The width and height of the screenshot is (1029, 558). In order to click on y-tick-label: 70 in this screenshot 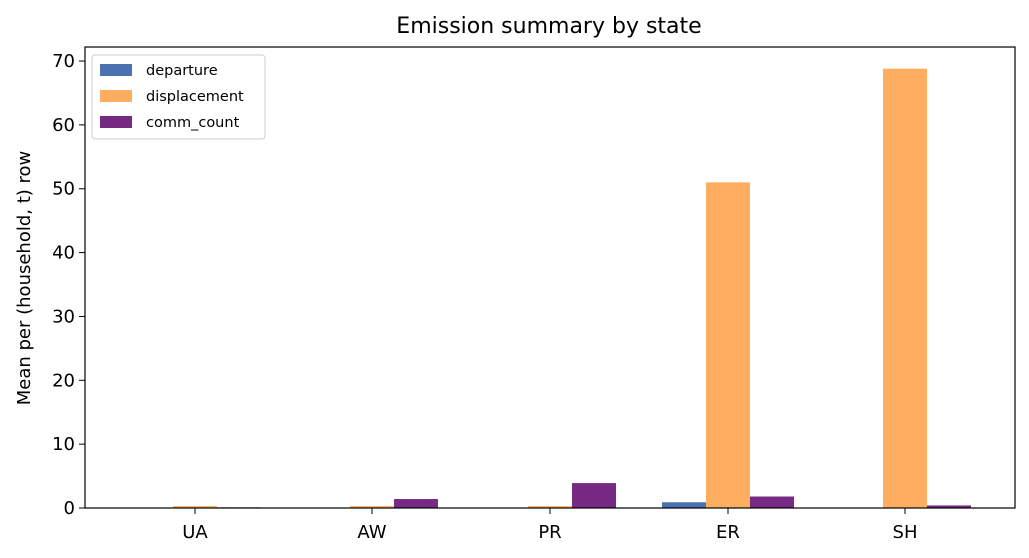, I will do `click(63, 61)`.